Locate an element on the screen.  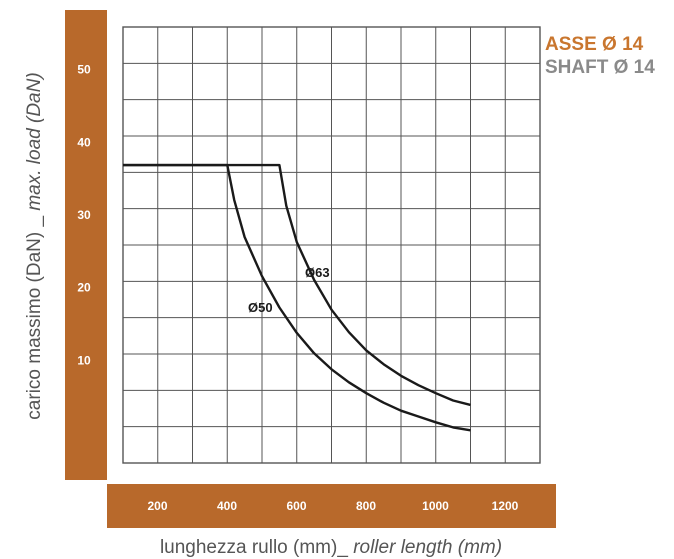
x-tick-label: 1200 is located at coordinates (505, 506).